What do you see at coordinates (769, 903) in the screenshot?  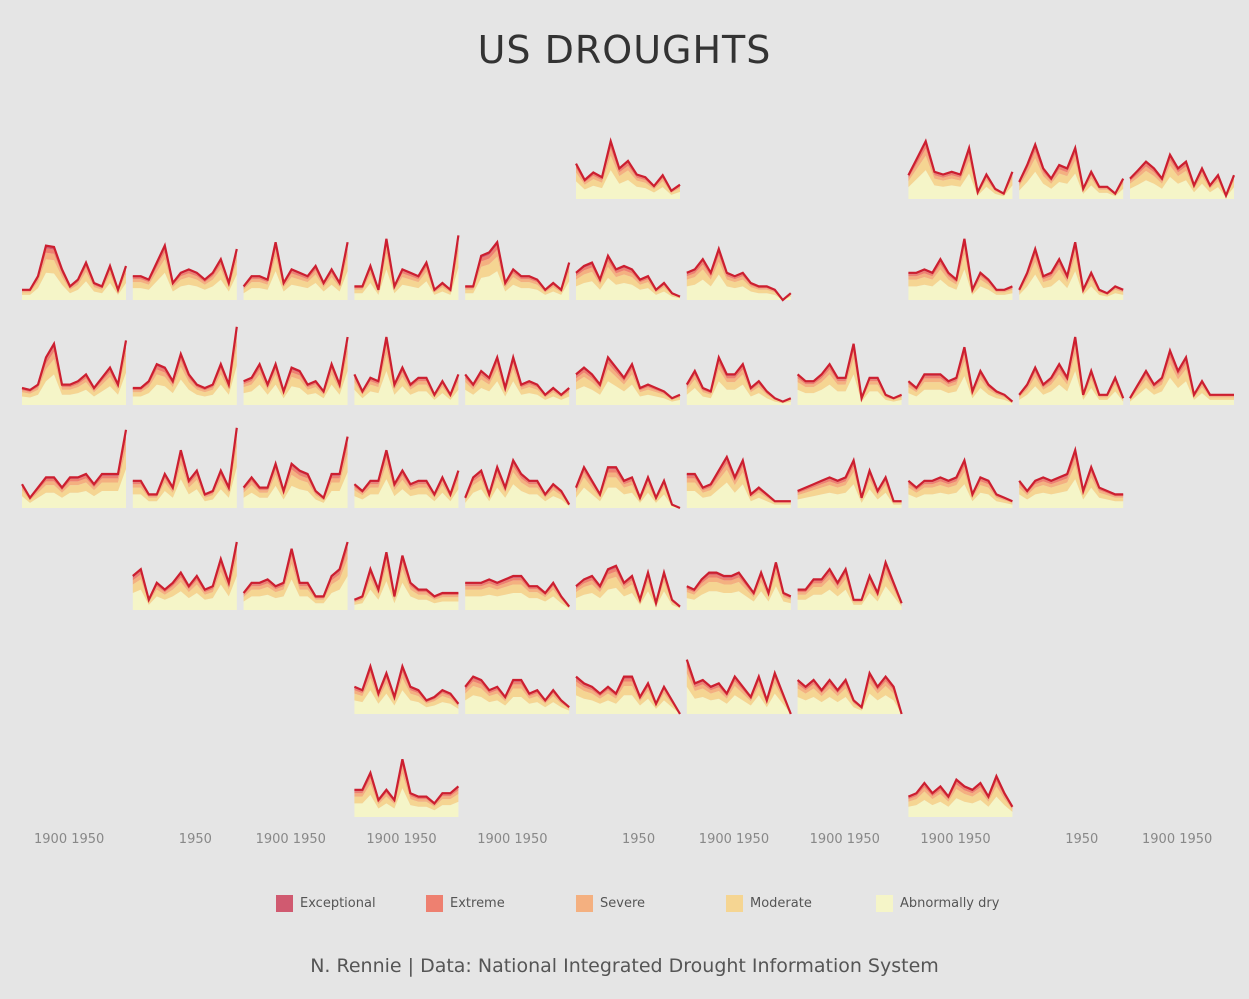 I see `legend-item-moderate: Moderate` at bounding box center [769, 903].